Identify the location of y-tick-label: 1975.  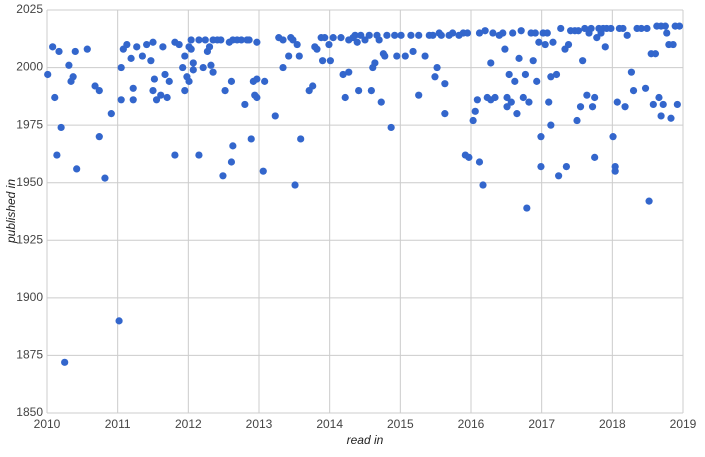
(29, 124).